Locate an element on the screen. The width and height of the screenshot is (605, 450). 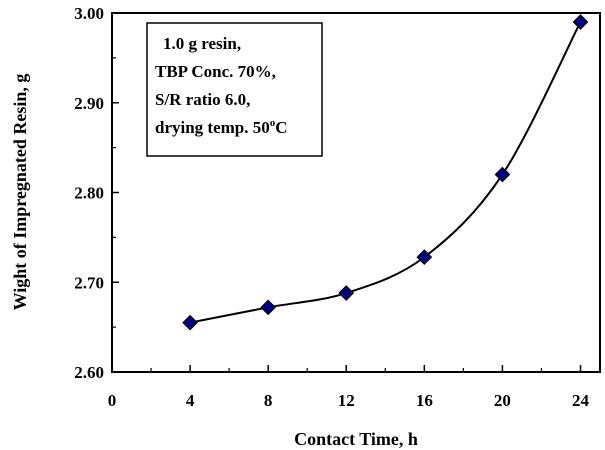
y-axis-title: Wight of Impregnated Resin, g is located at coordinates (20, 192).